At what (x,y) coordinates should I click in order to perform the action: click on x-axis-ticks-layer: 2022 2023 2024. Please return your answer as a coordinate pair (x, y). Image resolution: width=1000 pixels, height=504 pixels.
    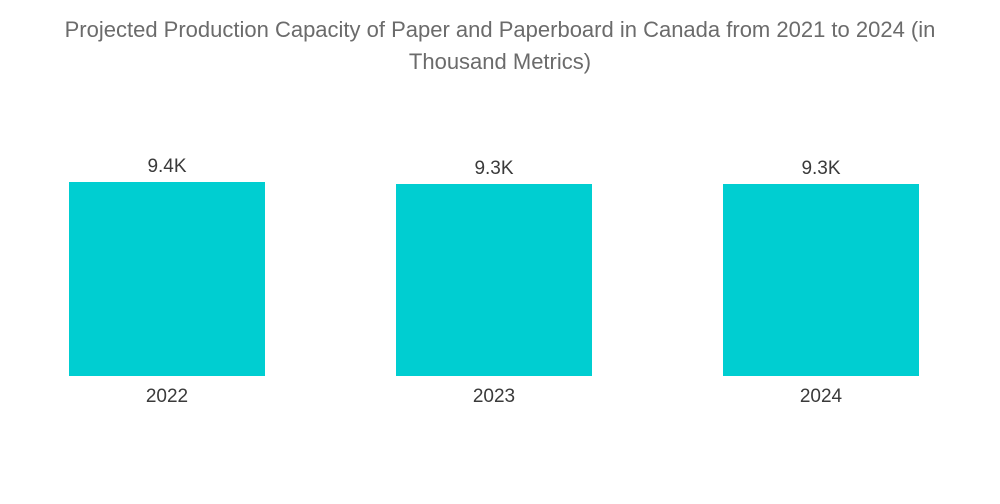
    Looking at the image, I should click on (494, 396).